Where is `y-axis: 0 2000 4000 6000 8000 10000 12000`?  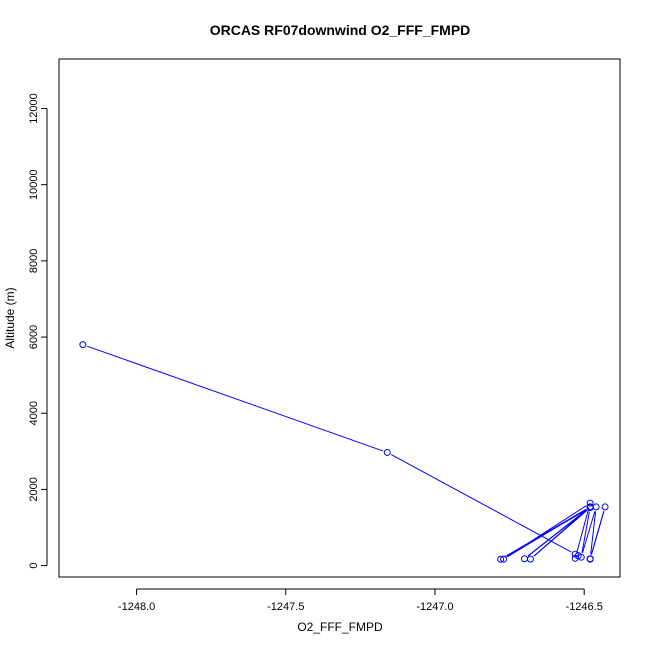
y-axis: 0 2000 4000 6000 8000 10000 12000 is located at coordinates (38, 331).